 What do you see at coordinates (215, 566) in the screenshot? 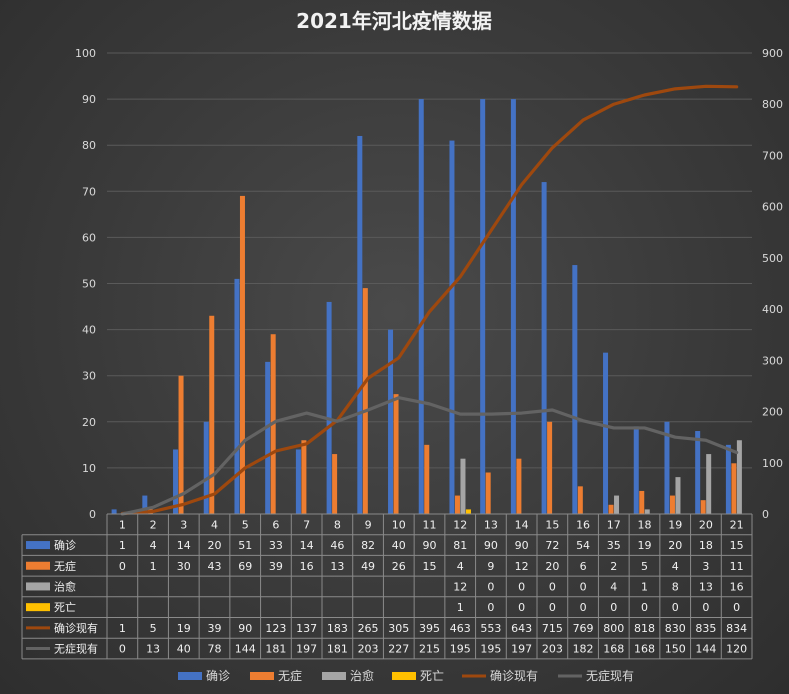
I see `table-cell: 43` at bounding box center [215, 566].